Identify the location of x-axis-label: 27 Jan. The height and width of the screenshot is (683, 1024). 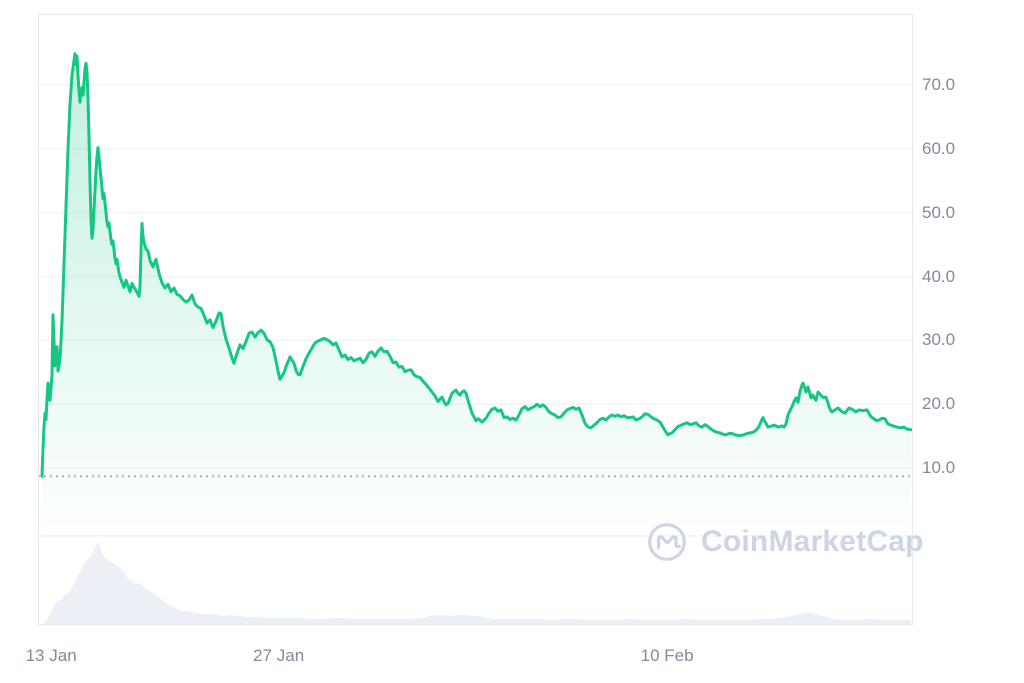
(279, 655).